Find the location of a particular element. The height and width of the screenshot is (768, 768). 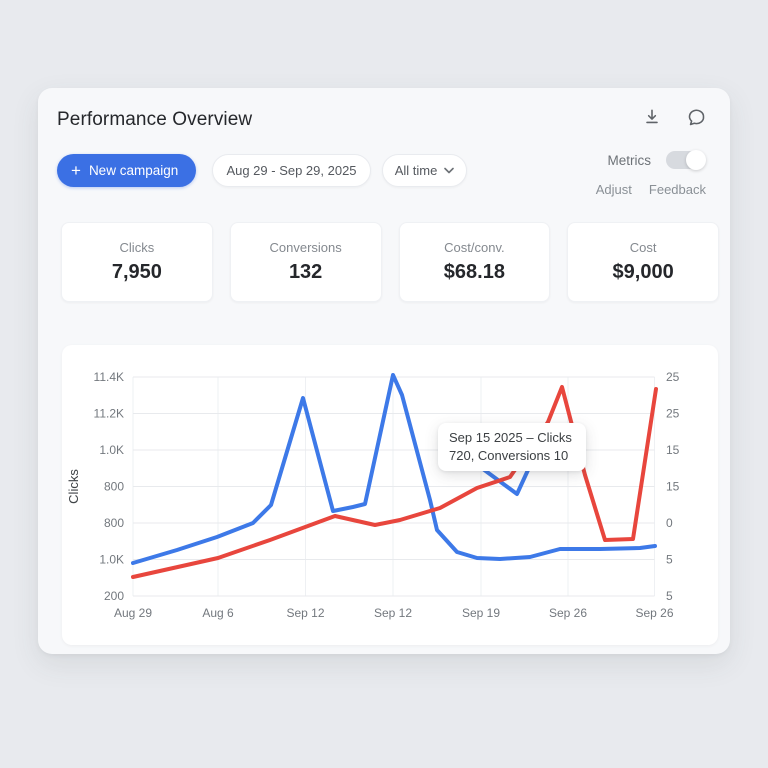

date-range-picker: Aug 29 - Sep 29, 2025 is located at coordinates (291, 170).